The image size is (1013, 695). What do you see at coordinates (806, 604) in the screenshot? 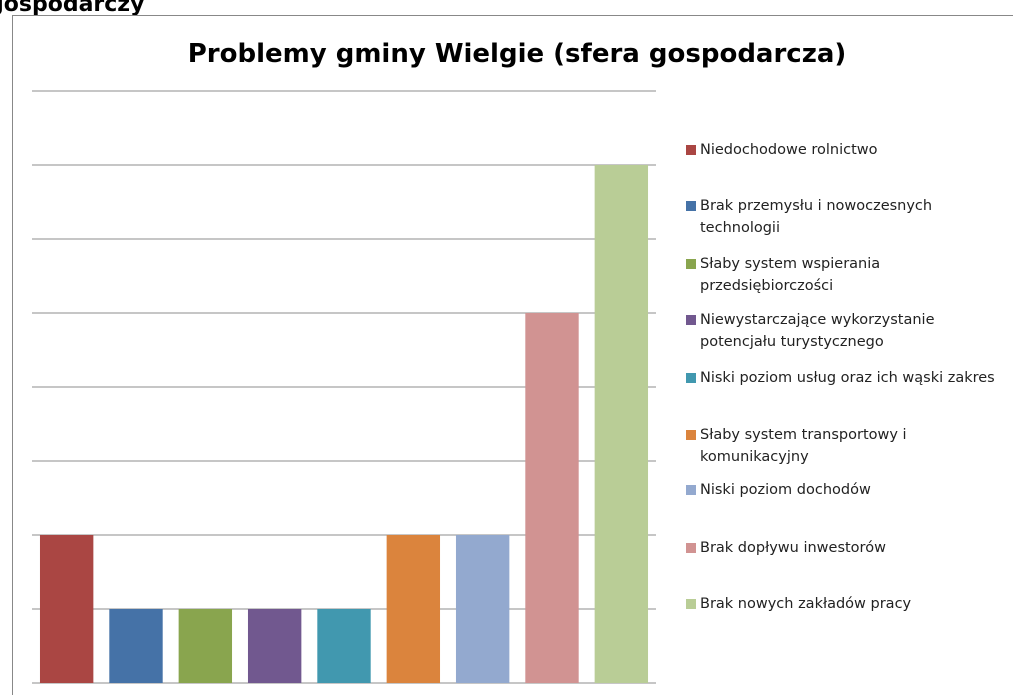
I see `legend-label: Brak nowych zakładów pracy` at bounding box center [806, 604].